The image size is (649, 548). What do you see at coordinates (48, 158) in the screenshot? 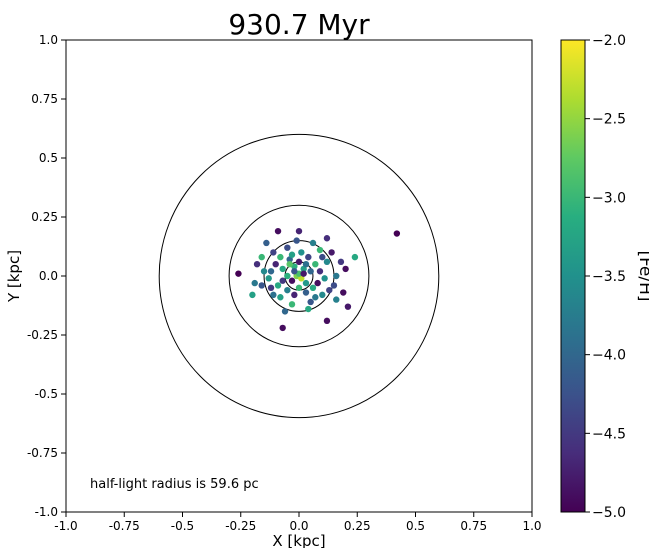
I see `y-tick-label: 0.5` at bounding box center [48, 158].